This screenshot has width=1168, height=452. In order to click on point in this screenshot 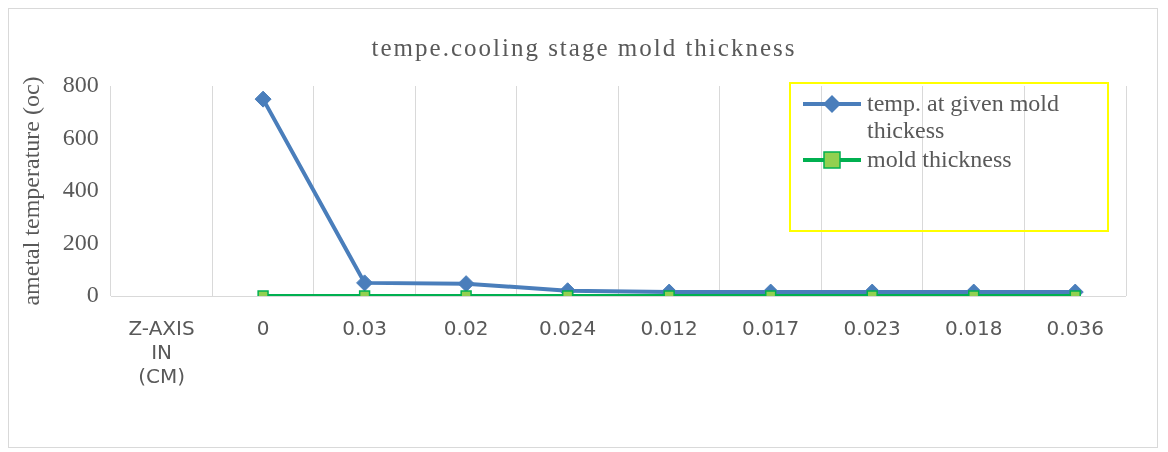, I will do `click(263, 99)`.